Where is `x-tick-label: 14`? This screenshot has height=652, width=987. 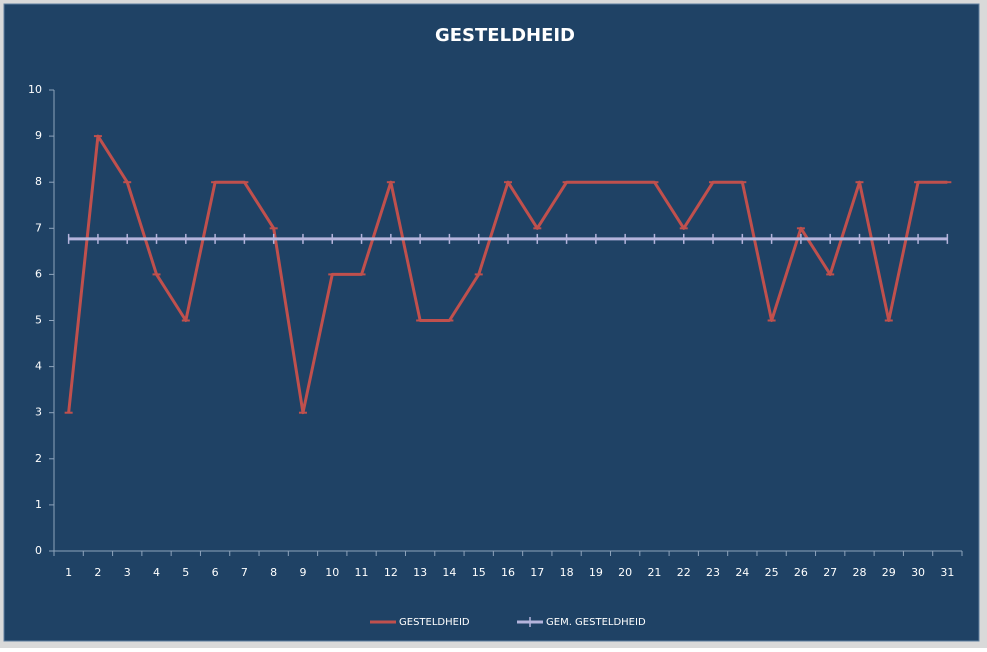 x-tick-label: 14 is located at coordinates (449, 572).